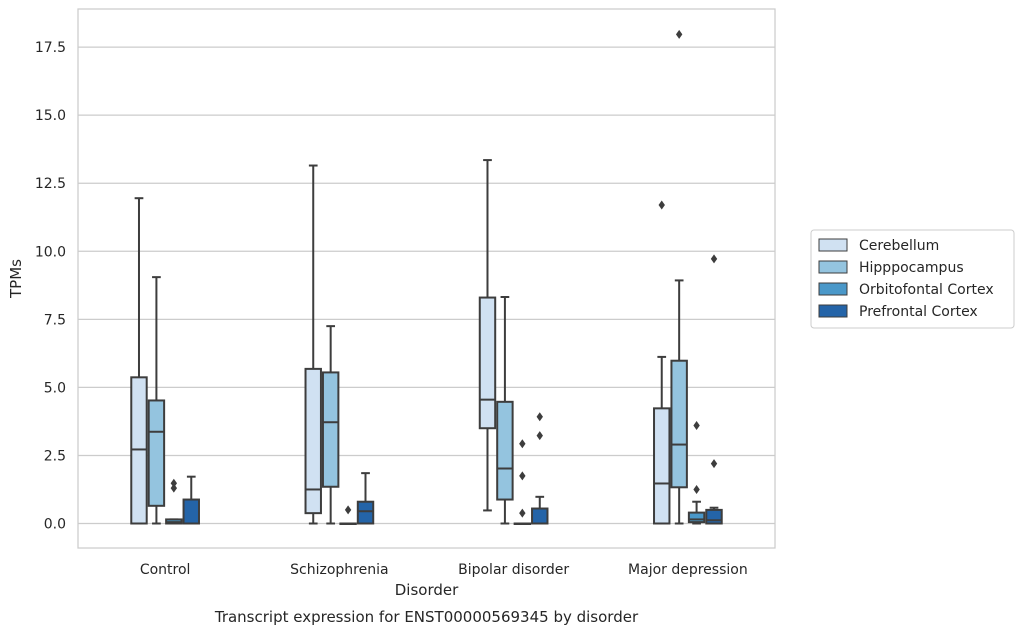  Describe the element at coordinates (50, 116) in the screenshot. I see `y-tick-label: 15.0` at that location.